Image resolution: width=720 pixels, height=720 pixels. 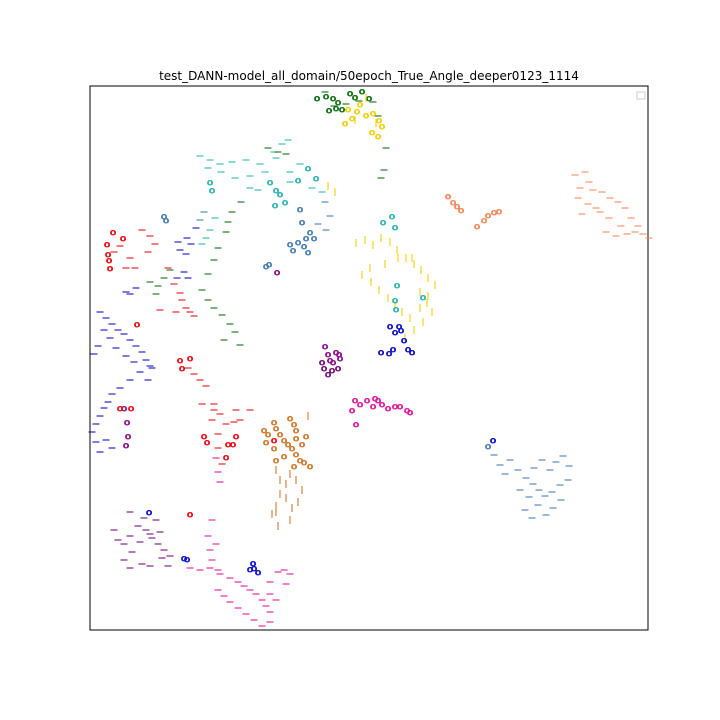 What do you see at coordinates (360, 405) in the screenshot?
I see `point-source-magenta-2: o` at bounding box center [360, 405].